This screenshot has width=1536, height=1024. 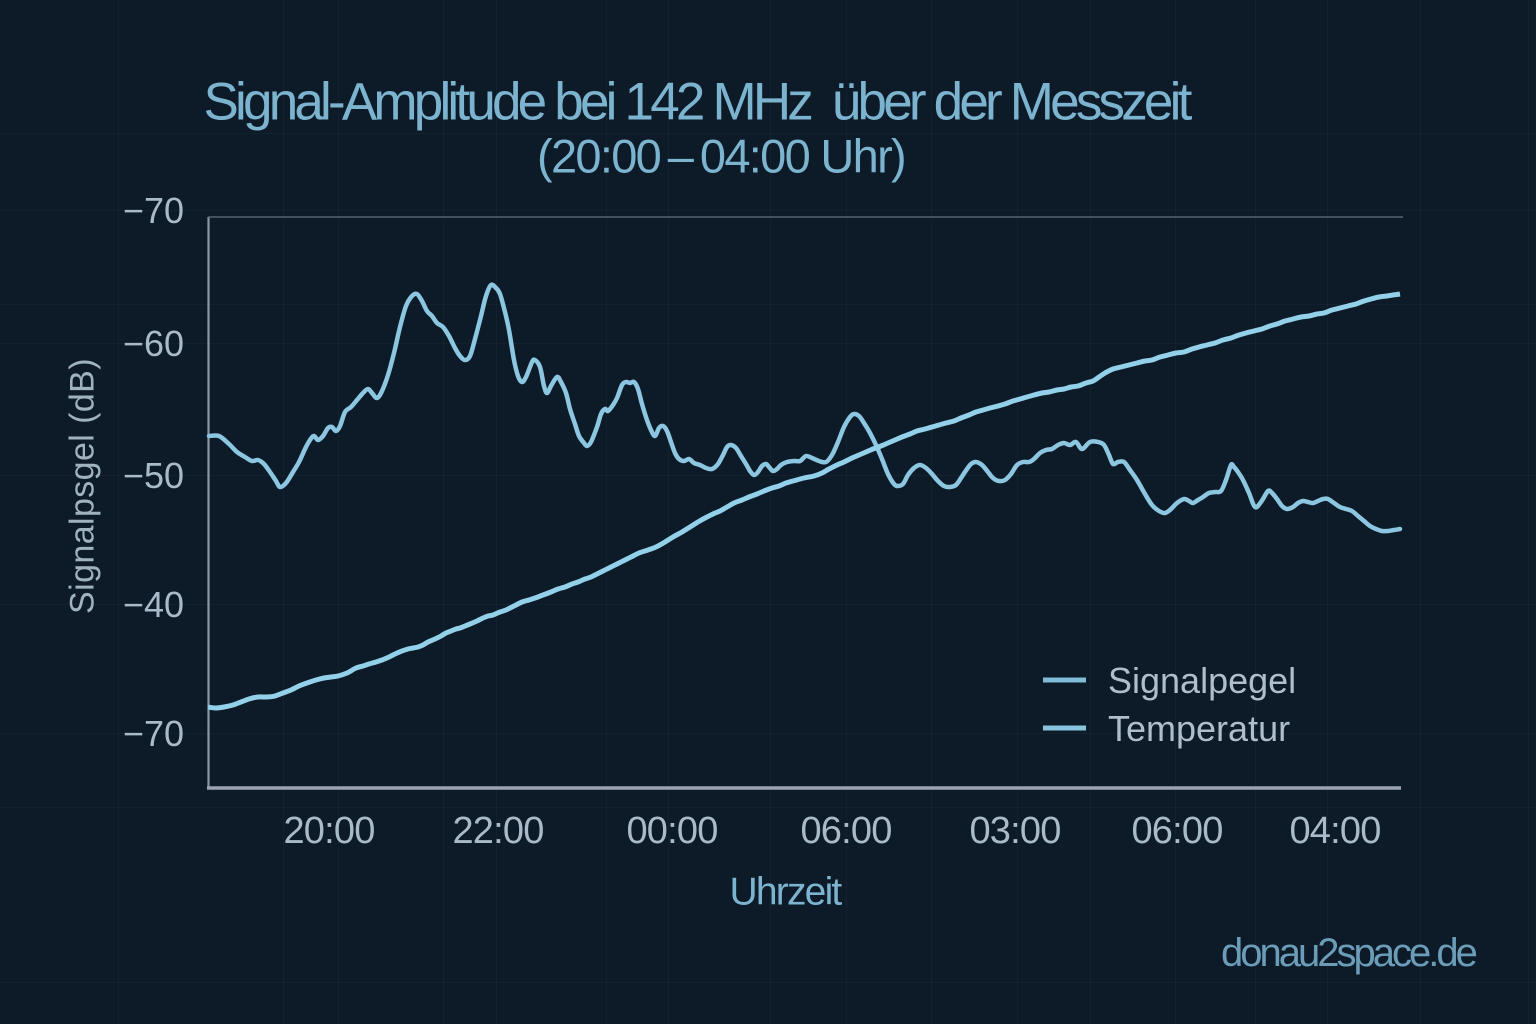 I want to click on svg-text: 00:00, so click(x=671, y=831).